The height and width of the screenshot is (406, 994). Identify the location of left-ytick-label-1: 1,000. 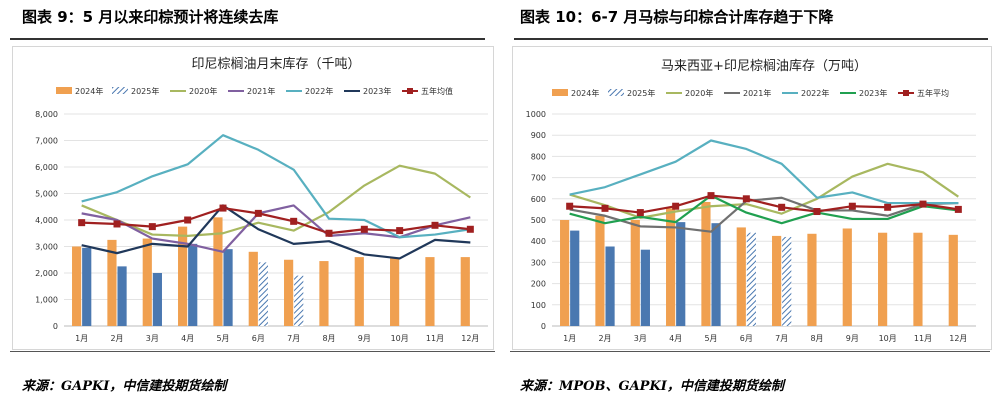
(46, 300).